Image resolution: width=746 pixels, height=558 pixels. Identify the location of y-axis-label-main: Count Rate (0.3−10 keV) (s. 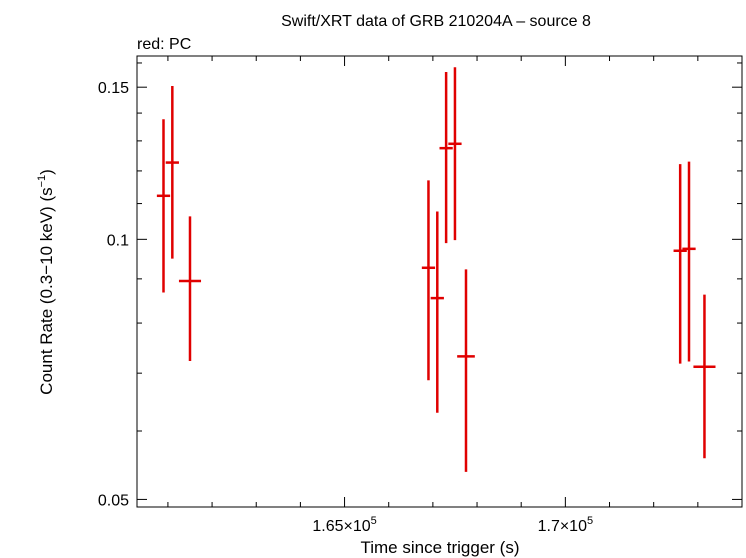
(46, 290).